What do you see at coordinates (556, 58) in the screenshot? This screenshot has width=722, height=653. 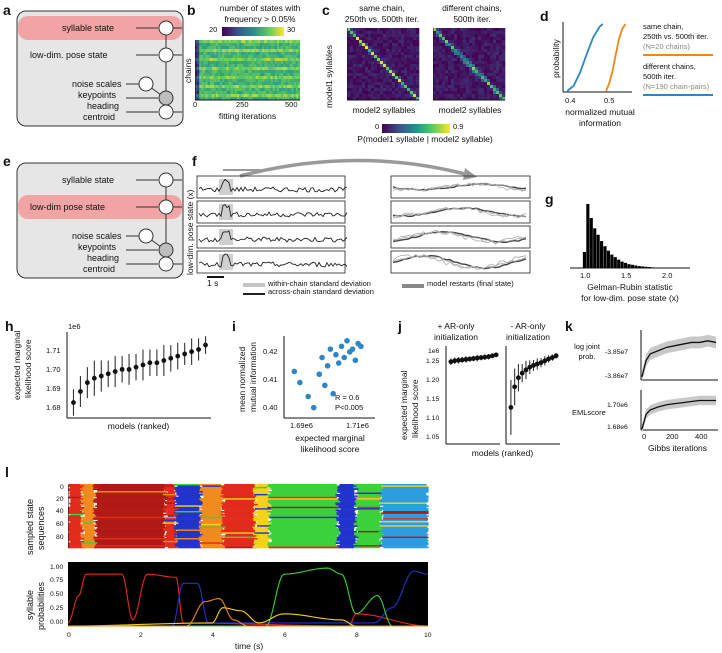 I see `panel-d-ylabel: probability` at bounding box center [556, 58].